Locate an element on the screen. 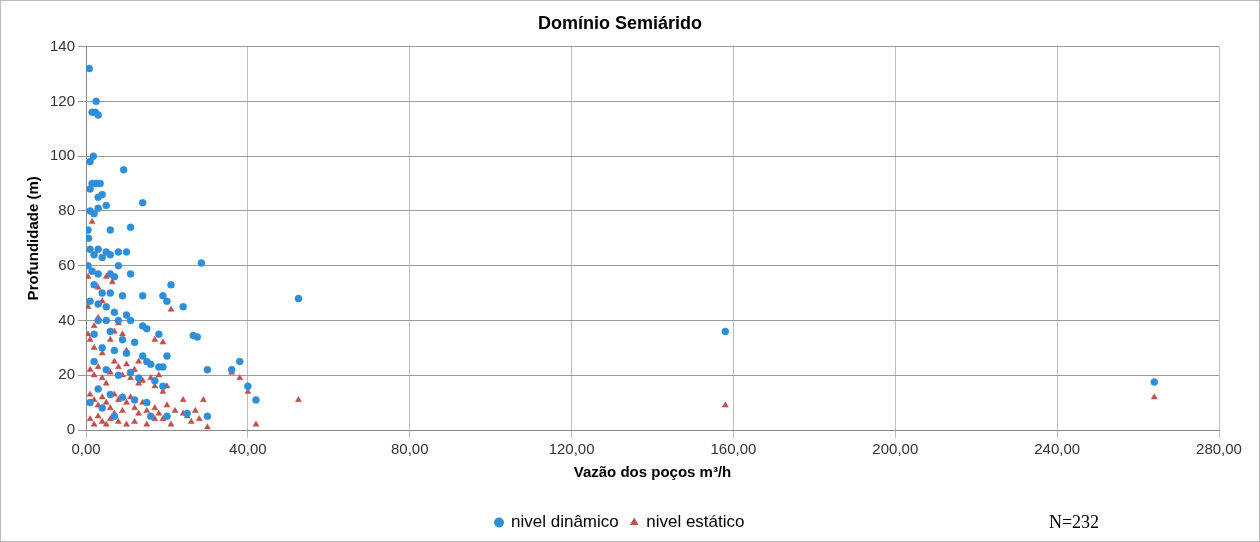 Image resolution: width=1260 pixels, height=542 pixels. y-tick-label: 20 is located at coordinates (67, 374).